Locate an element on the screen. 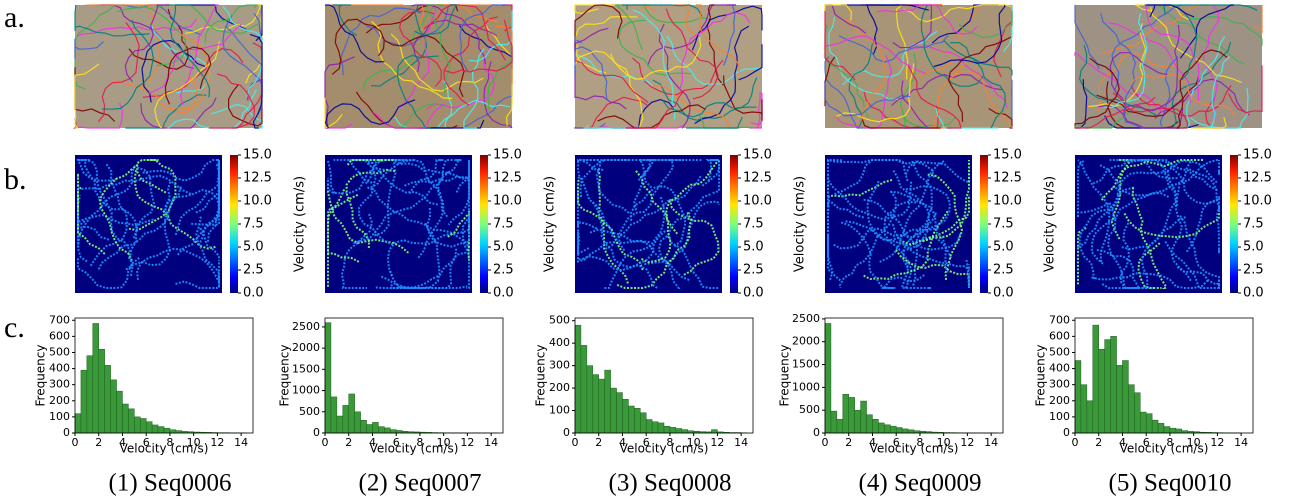 This screenshot has height=504, width=1291. y-tick-label: 1500 is located at coordinates (806, 364).